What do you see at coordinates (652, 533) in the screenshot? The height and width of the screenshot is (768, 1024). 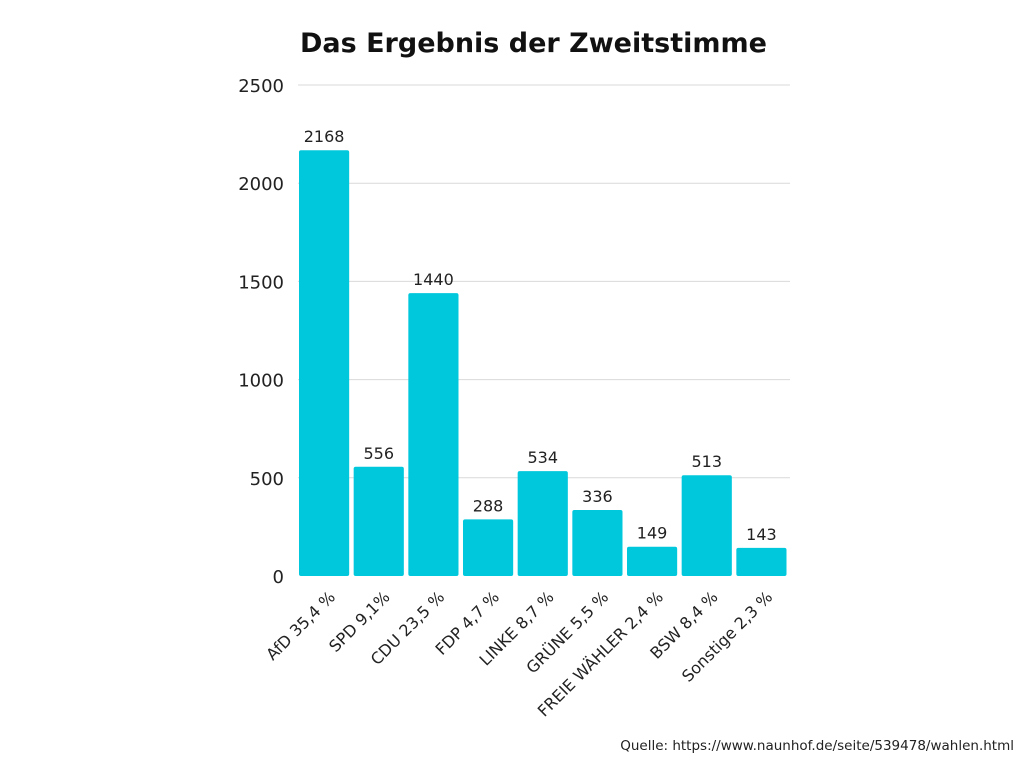 I see `data-label: 149` at bounding box center [652, 533].